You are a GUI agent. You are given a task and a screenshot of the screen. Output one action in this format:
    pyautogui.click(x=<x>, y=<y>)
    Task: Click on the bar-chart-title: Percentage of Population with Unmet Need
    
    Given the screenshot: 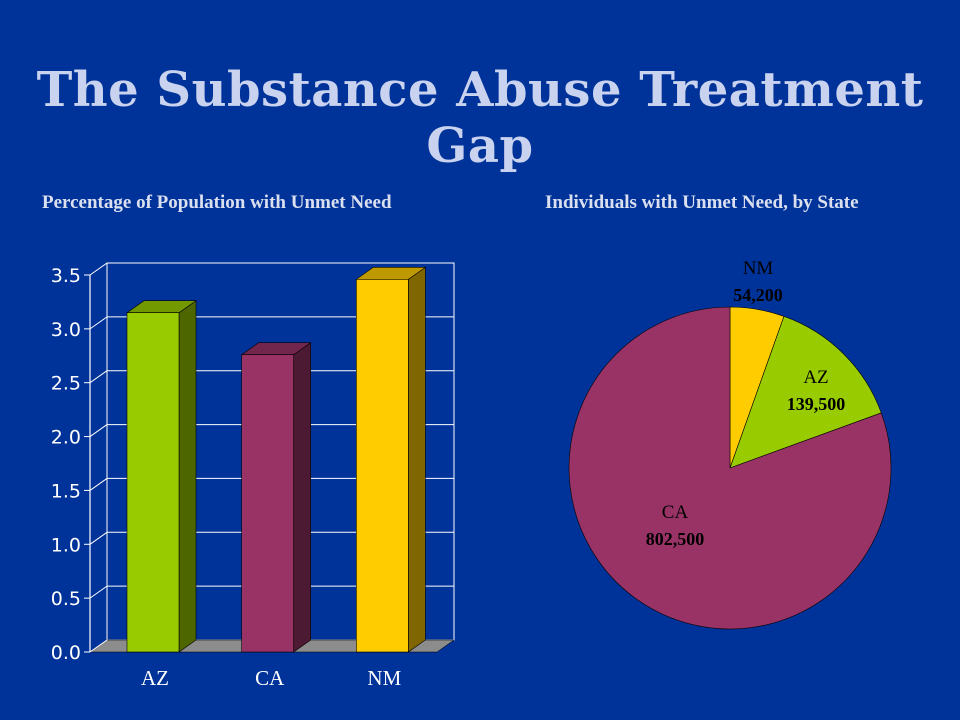 What is the action you would take?
    pyautogui.click(x=217, y=202)
    